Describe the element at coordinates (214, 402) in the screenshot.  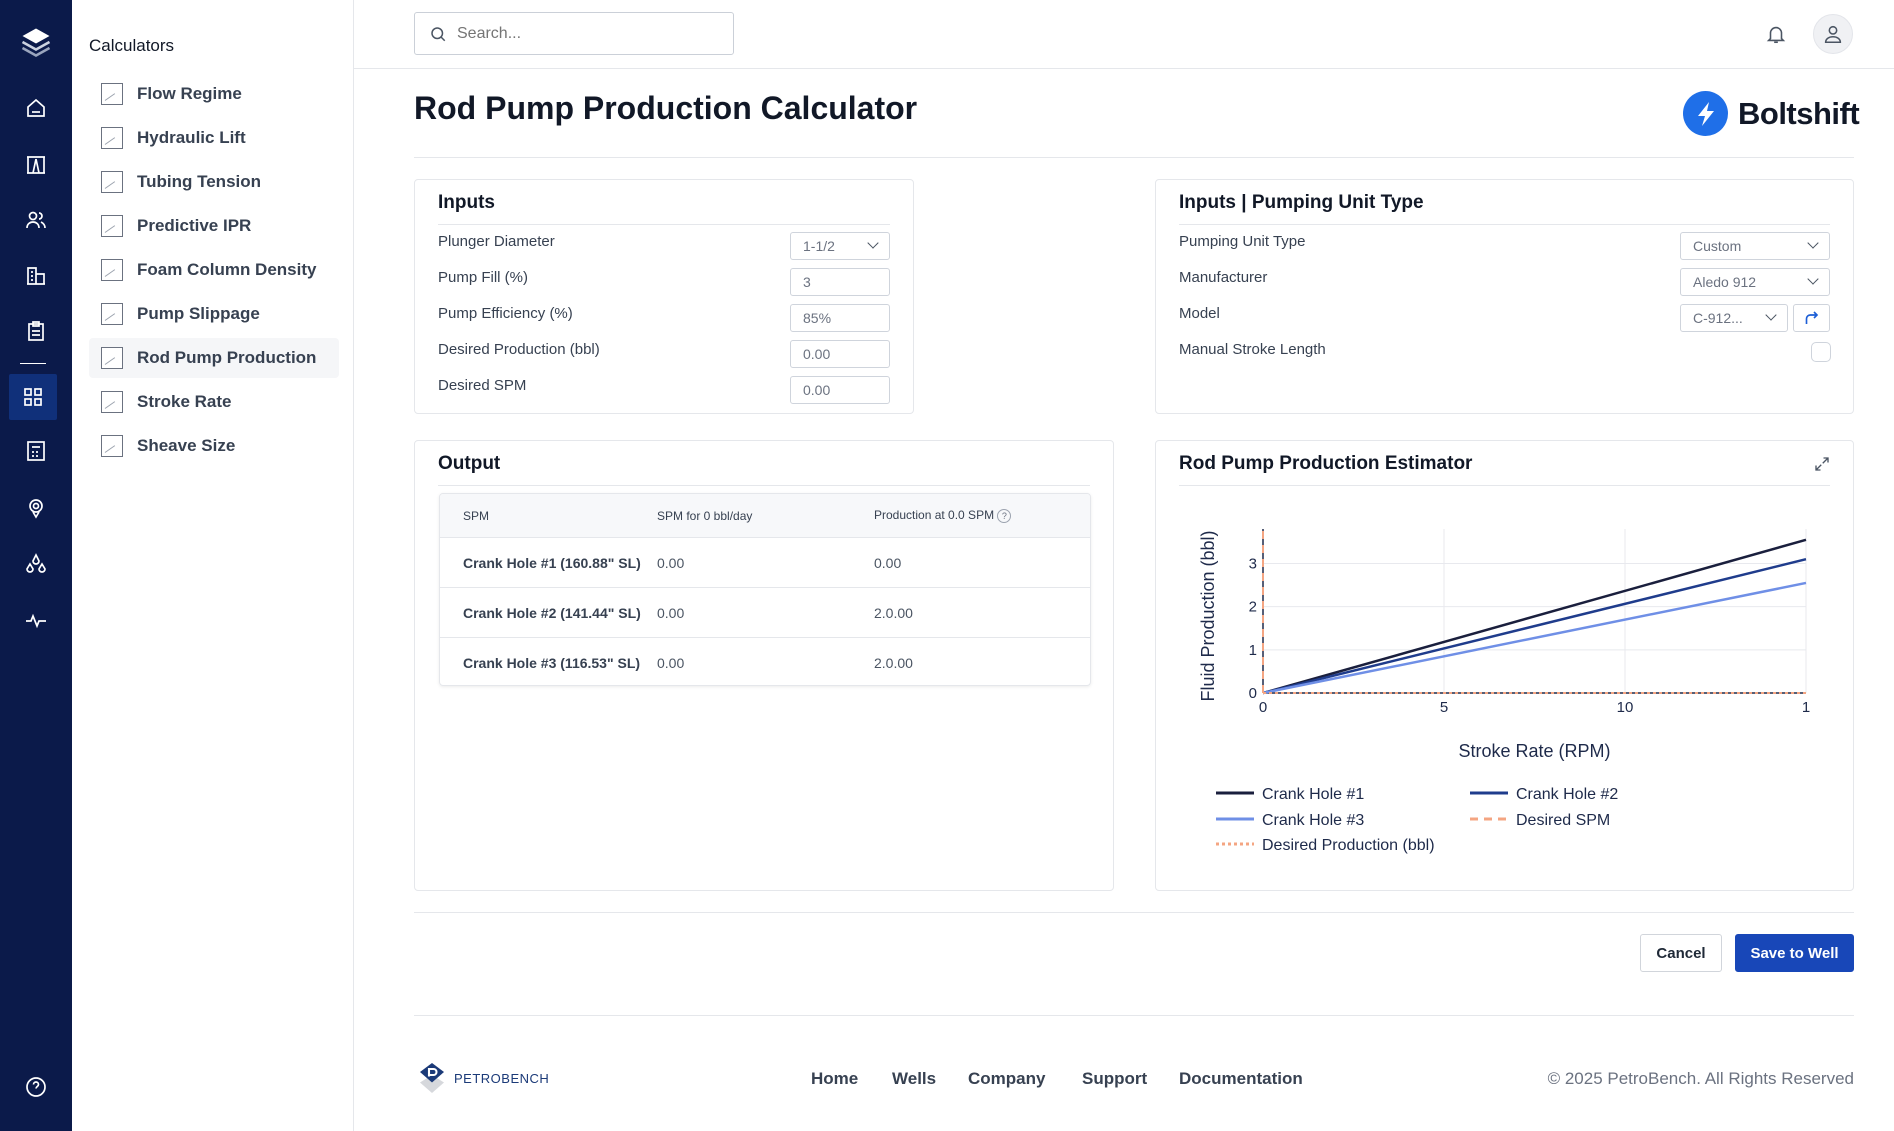
I see `sidebar-item-stroke-rate: Stroke Rate` at that location.